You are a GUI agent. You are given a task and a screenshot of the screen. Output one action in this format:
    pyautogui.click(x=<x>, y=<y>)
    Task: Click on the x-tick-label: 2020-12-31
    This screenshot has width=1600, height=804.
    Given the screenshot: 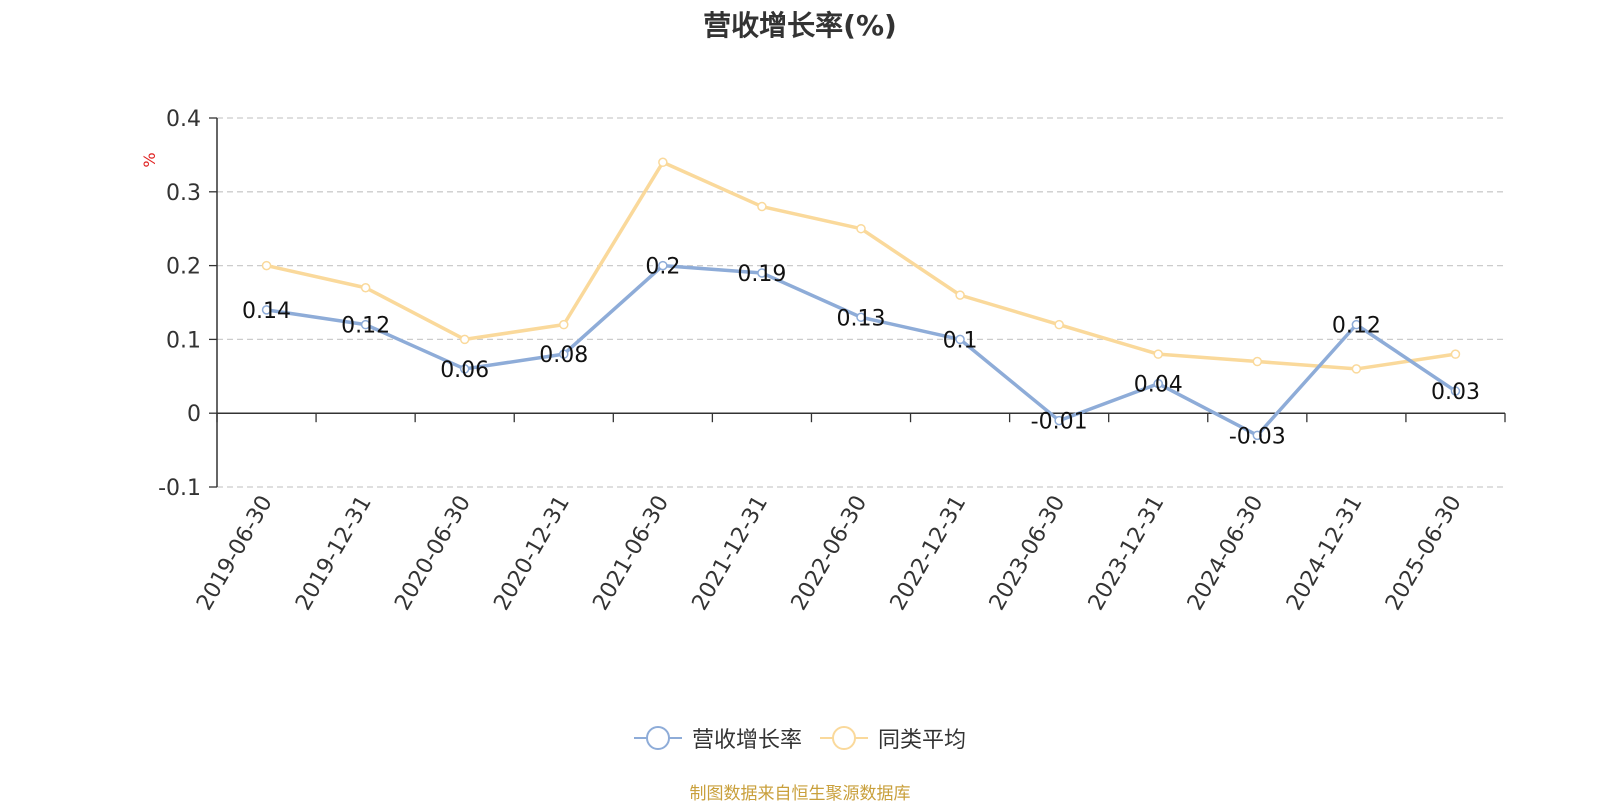 What is the action you would take?
    pyautogui.click(x=532, y=553)
    